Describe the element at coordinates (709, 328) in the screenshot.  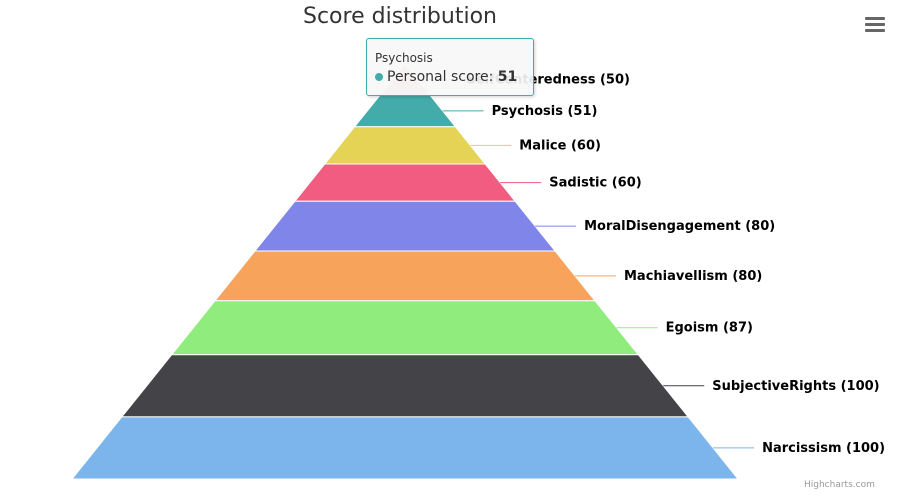
I see `data-label-egoism: Egoism (87)` at that location.